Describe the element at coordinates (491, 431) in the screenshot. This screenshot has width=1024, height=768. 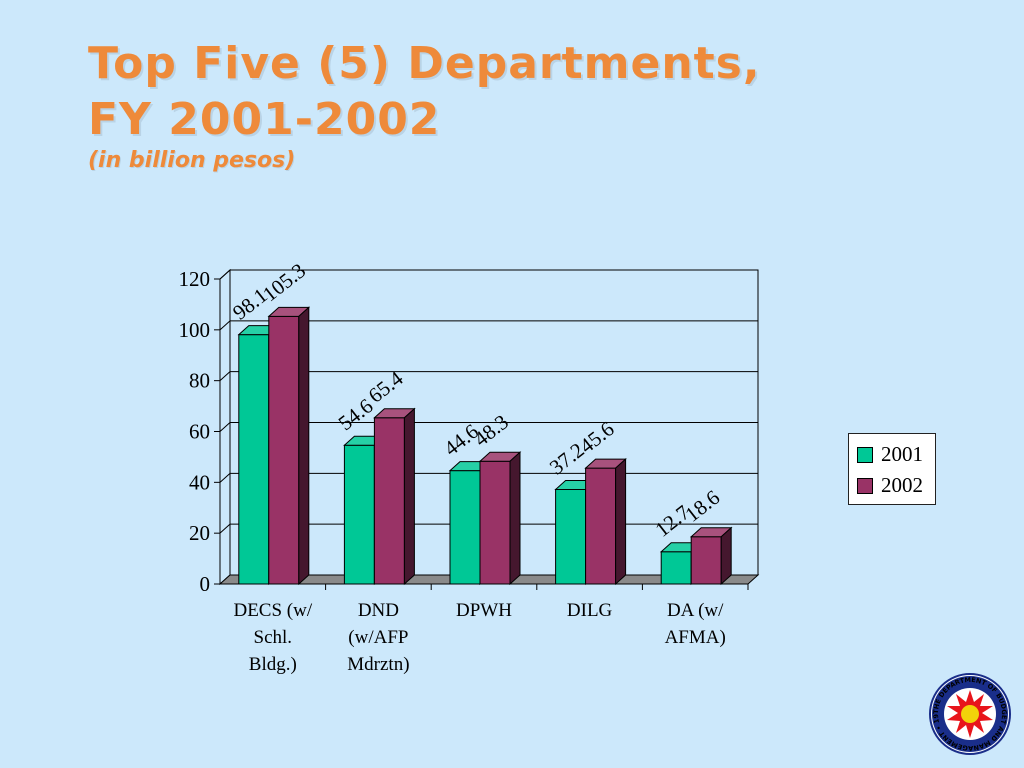
I see `data-label: 48.3` at that location.